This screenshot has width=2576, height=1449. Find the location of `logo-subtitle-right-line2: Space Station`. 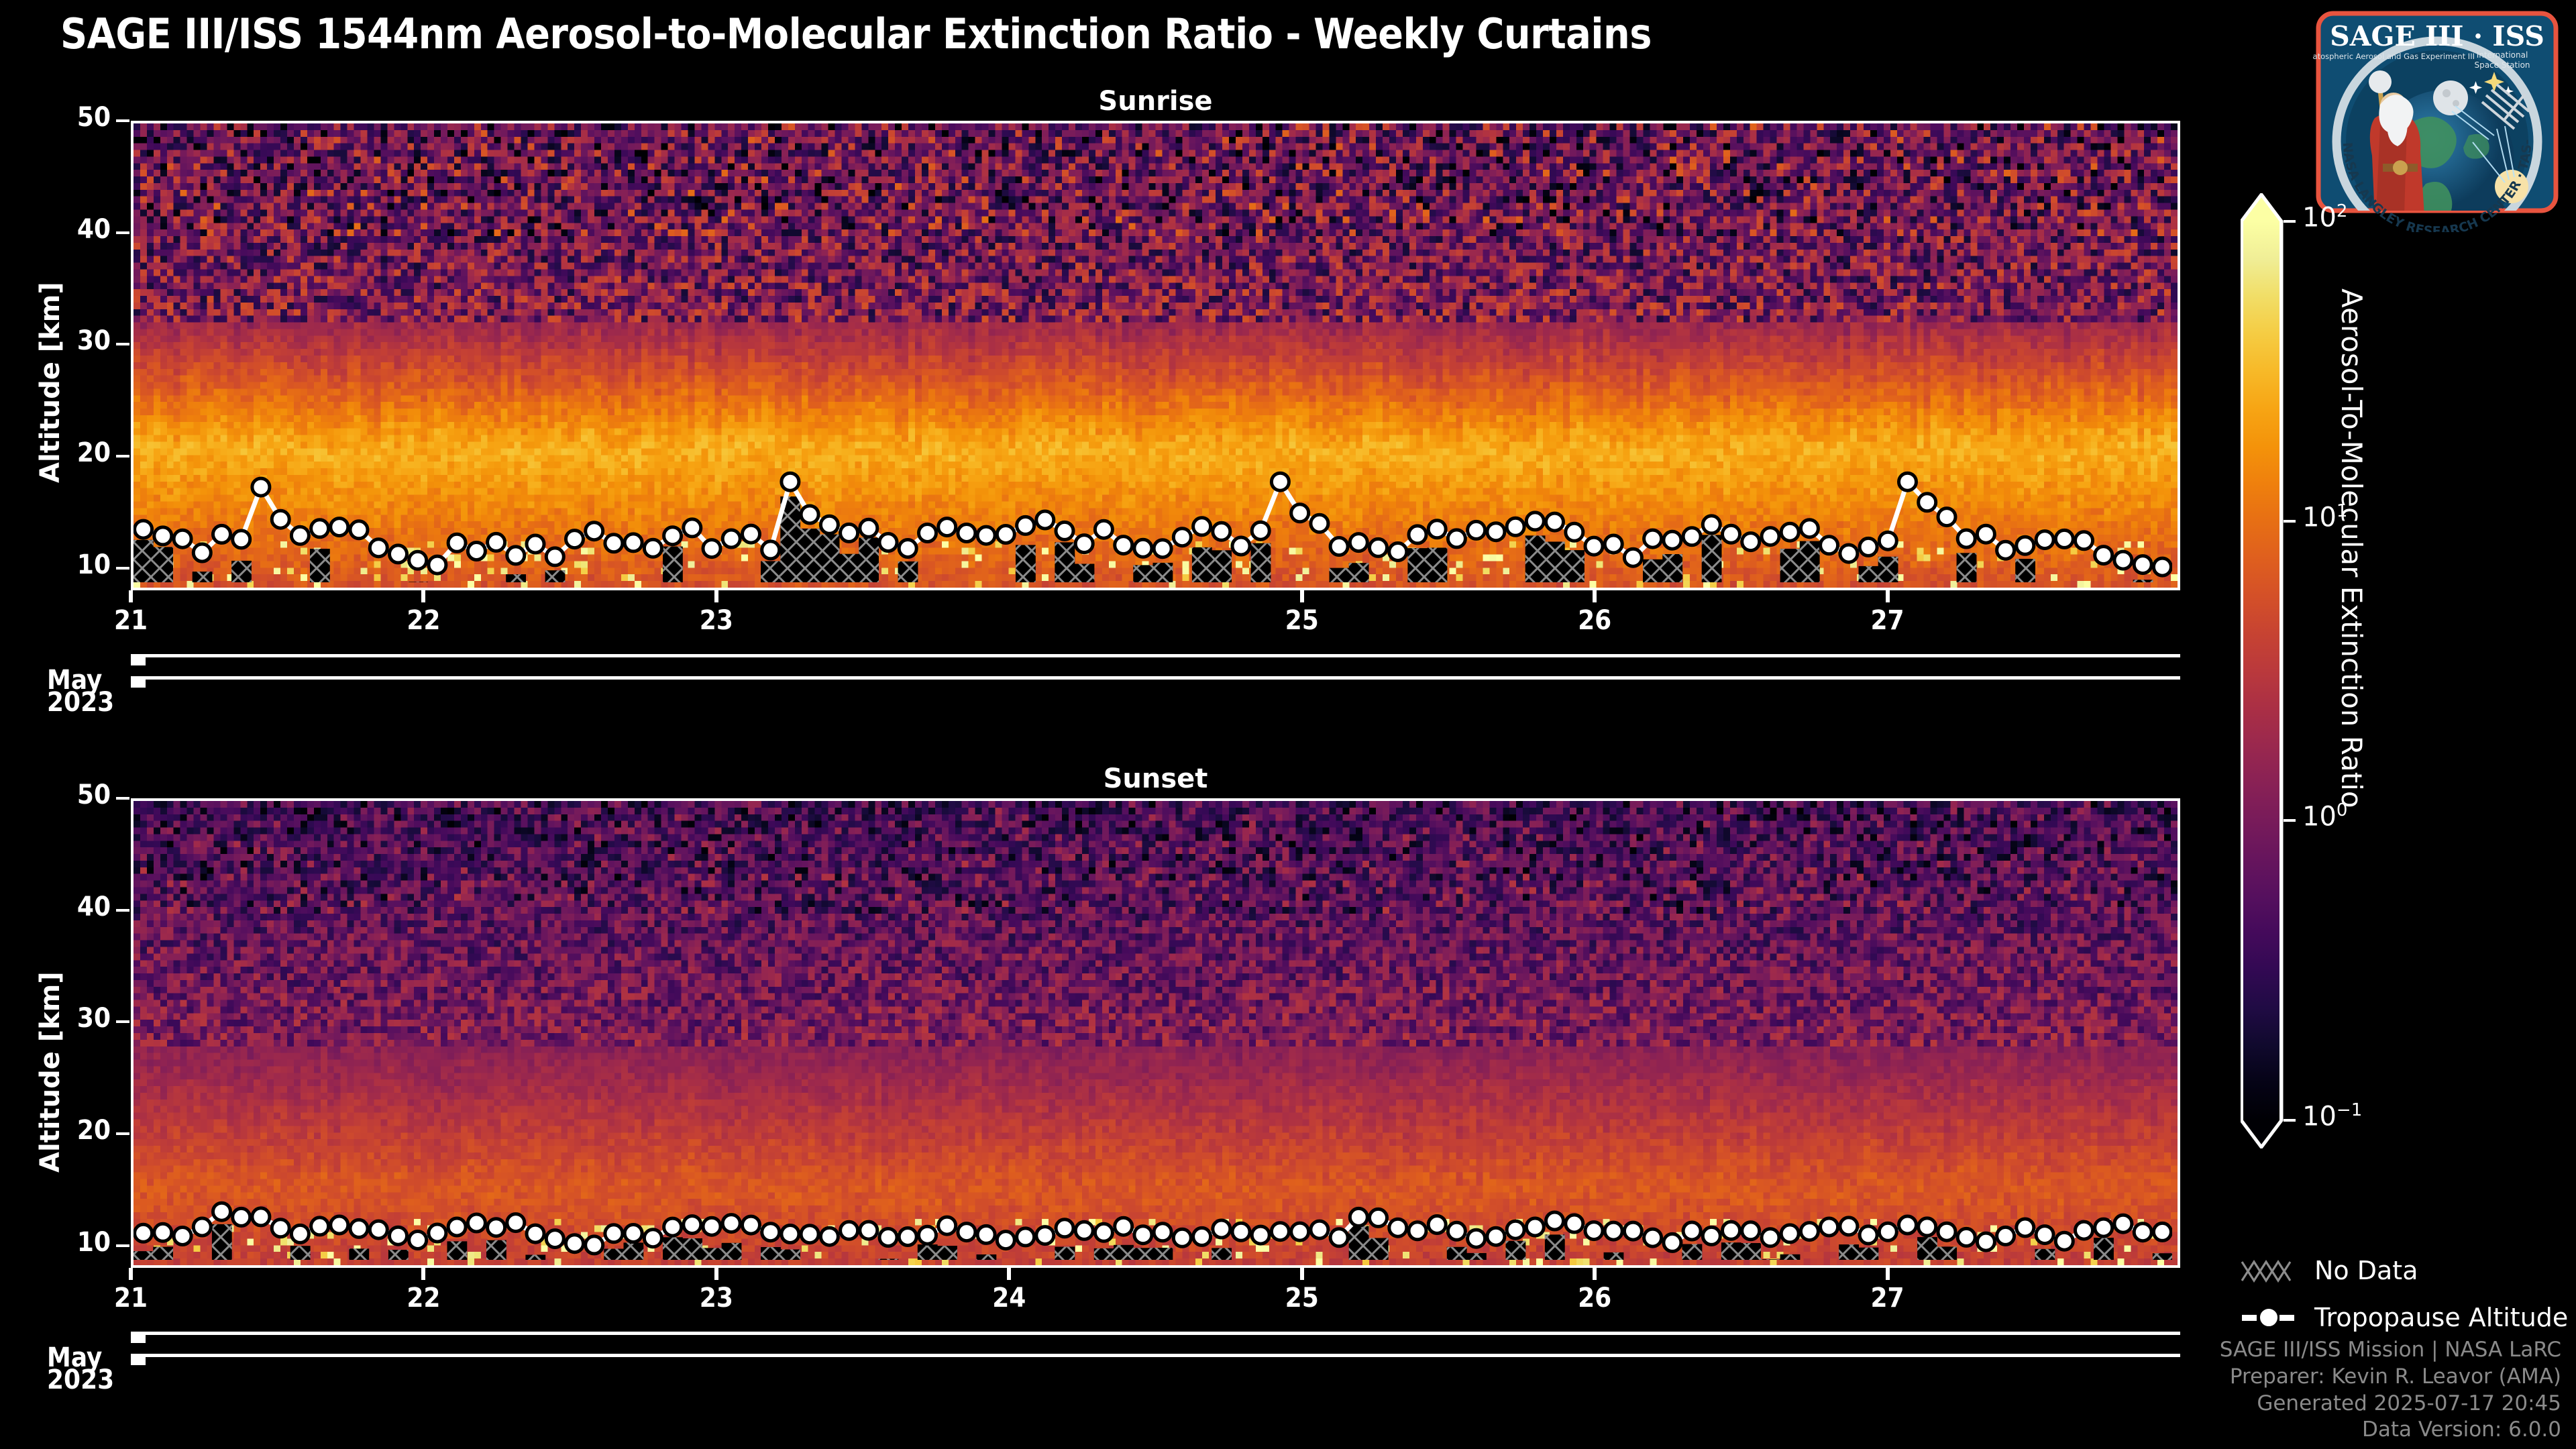

logo-subtitle-right-line2: Space Station is located at coordinates (2502, 65).